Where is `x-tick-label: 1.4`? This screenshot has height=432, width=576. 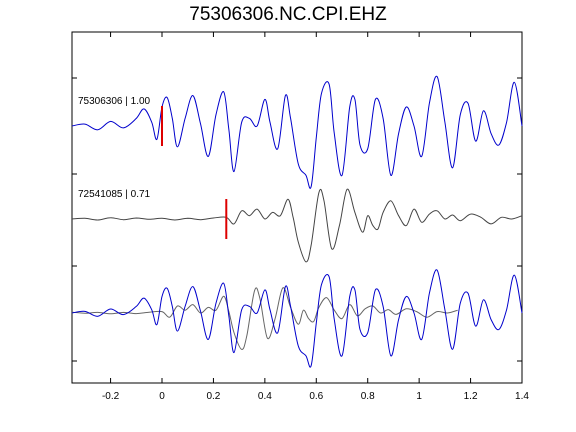 x-tick-label: 1.4 is located at coordinates (522, 396).